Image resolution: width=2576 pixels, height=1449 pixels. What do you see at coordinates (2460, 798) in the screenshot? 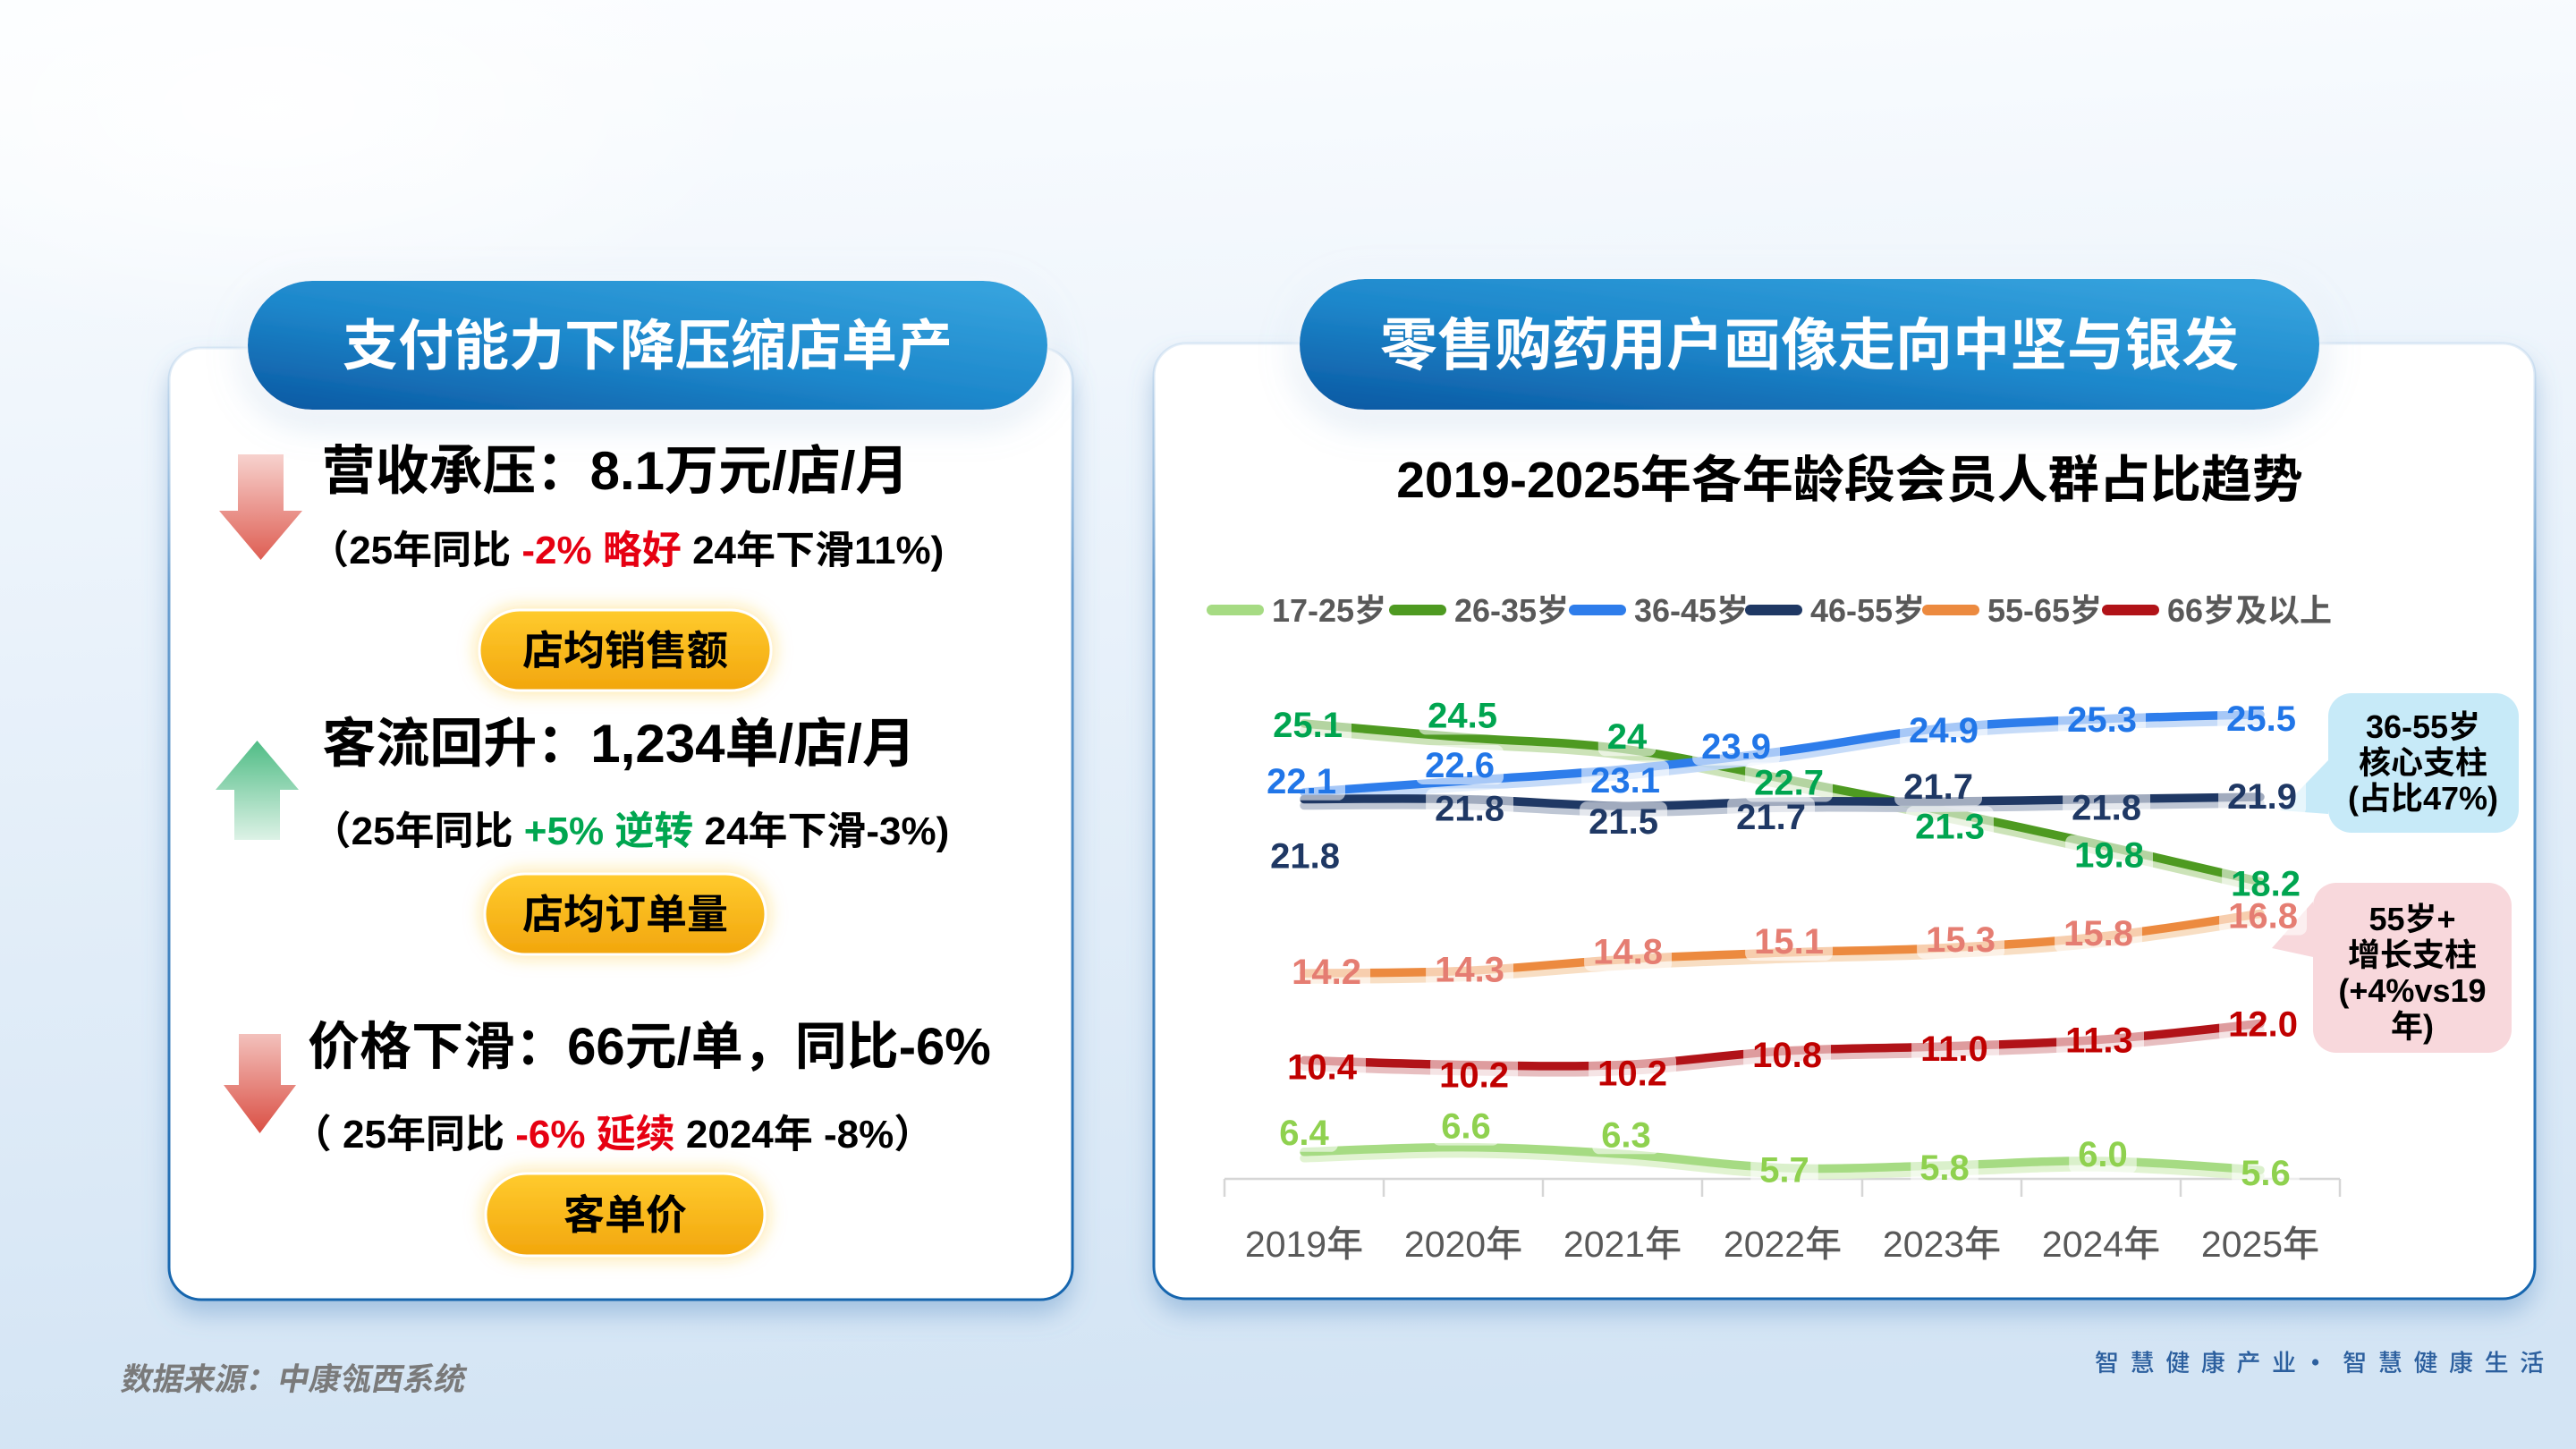
I see `svg-text: 47%)` at bounding box center [2460, 798].